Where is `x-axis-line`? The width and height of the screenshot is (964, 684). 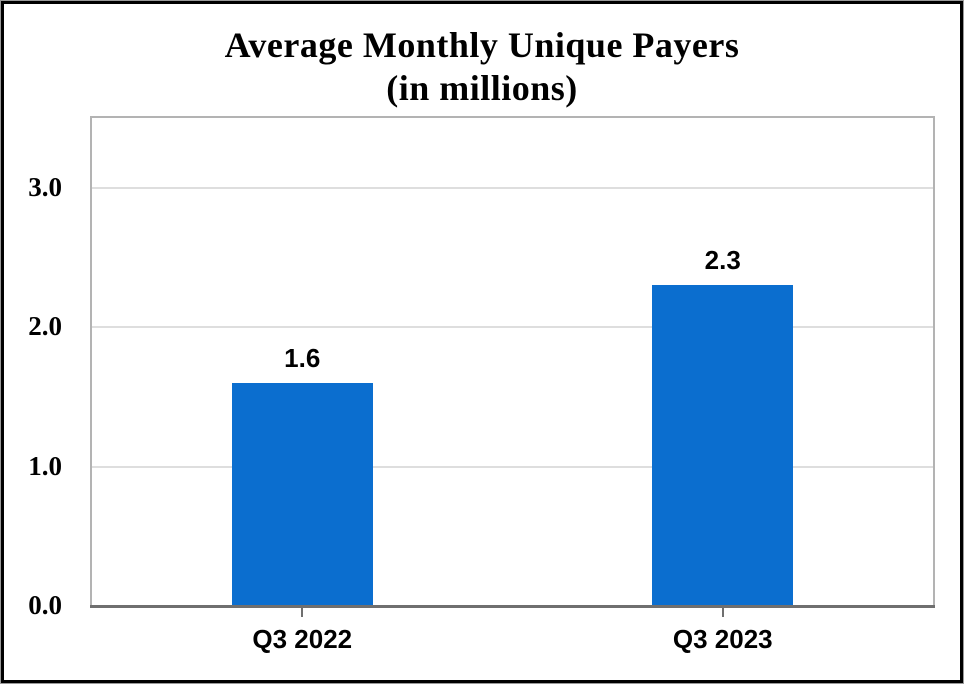 x-axis-line is located at coordinates (512, 606).